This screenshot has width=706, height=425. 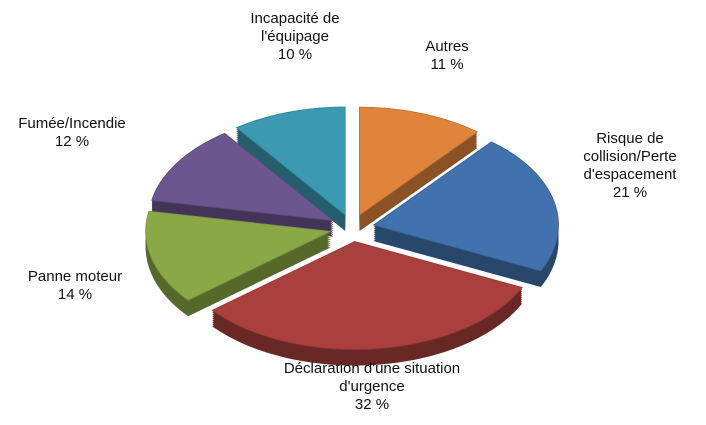 I want to click on slice-label: Incapacité de l'équipage 10 %, so click(x=295, y=37).